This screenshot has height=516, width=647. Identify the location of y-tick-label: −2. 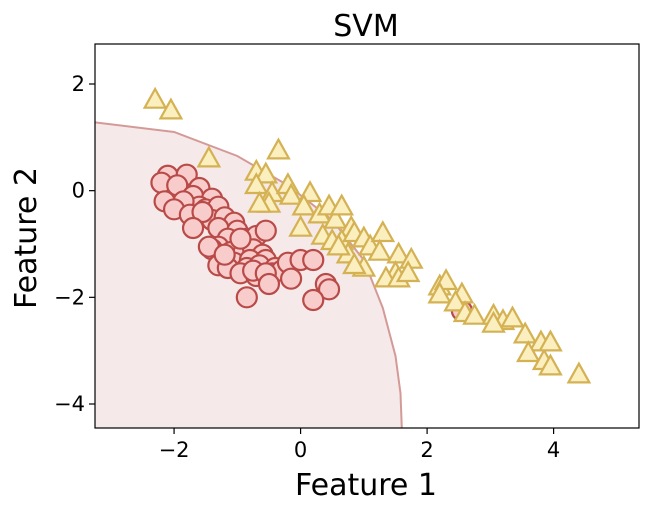
(69, 297).